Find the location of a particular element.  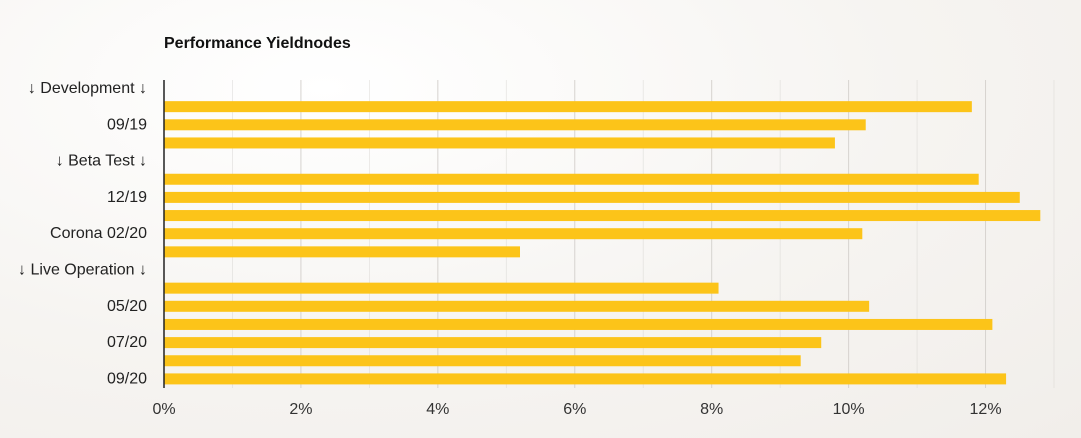

category-label: Corona 02/20 is located at coordinates (98, 233).